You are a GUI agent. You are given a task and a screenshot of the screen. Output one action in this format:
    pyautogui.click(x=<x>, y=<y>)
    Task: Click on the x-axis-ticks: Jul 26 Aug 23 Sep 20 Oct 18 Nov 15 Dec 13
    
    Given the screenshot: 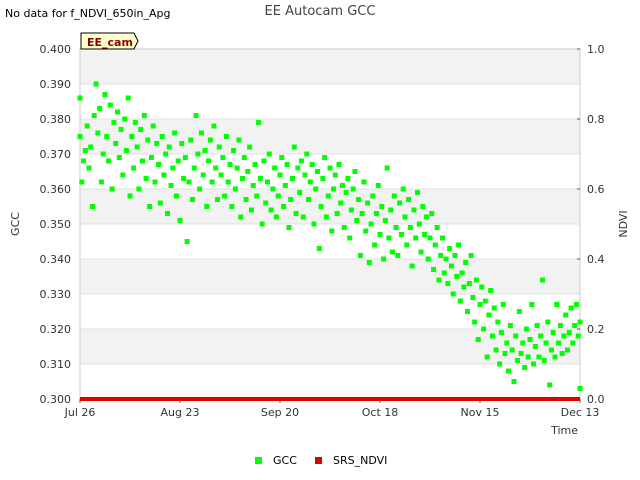 What is the action you would take?
    pyautogui.click(x=332, y=409)
    